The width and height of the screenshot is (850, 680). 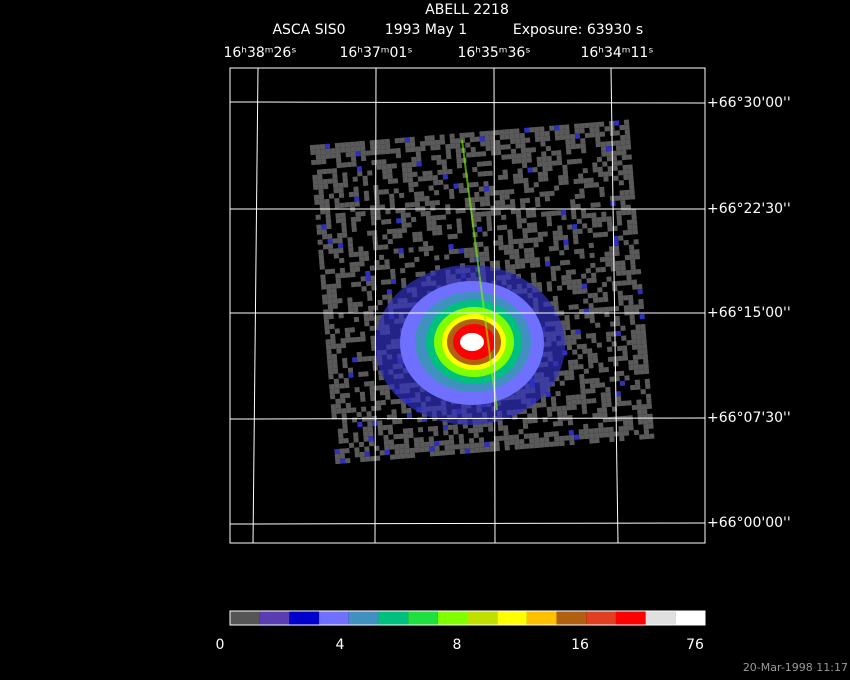 What do you see at coordinates (580, 645) in the screenshot?
I see `colorbar-label: 16` at bounding box center [580, 645].